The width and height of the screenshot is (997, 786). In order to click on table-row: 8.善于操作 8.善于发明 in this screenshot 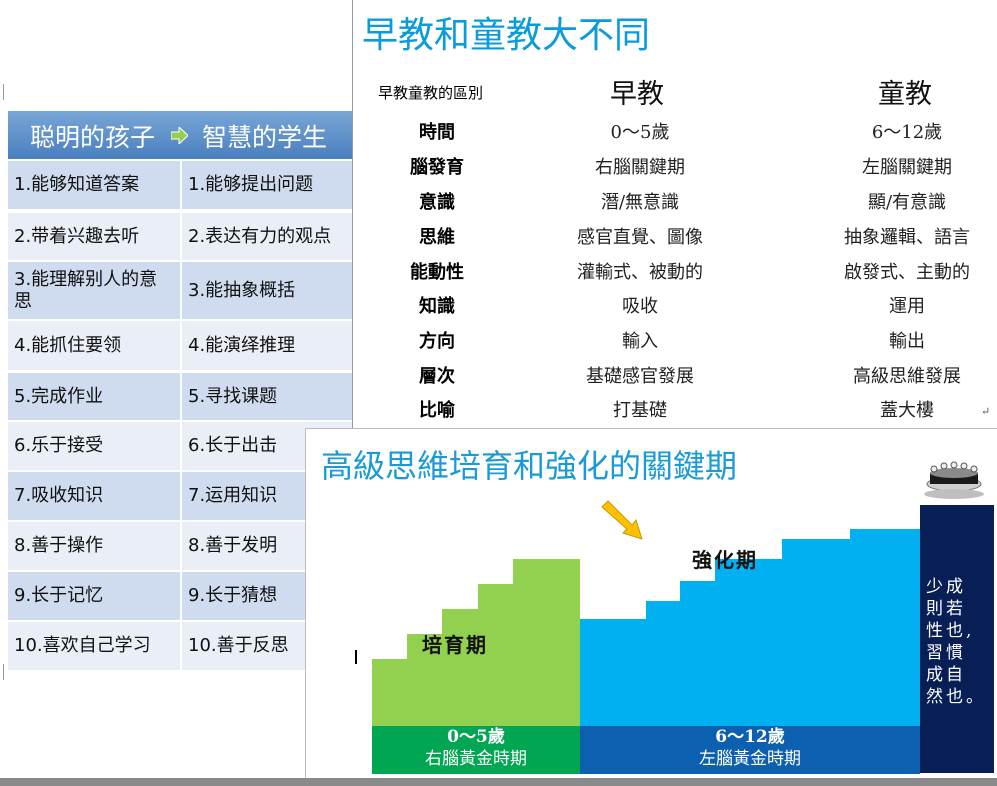, I will do `click(180, 546)`.